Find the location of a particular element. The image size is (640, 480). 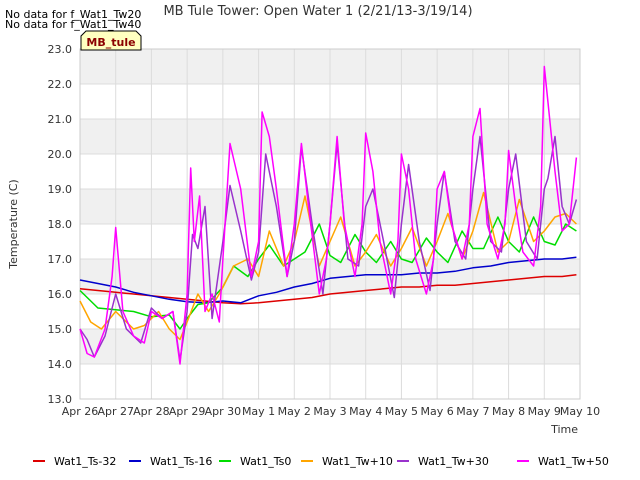

legend-label: Wat1_Ts0 is located at coordinates (265, 461).